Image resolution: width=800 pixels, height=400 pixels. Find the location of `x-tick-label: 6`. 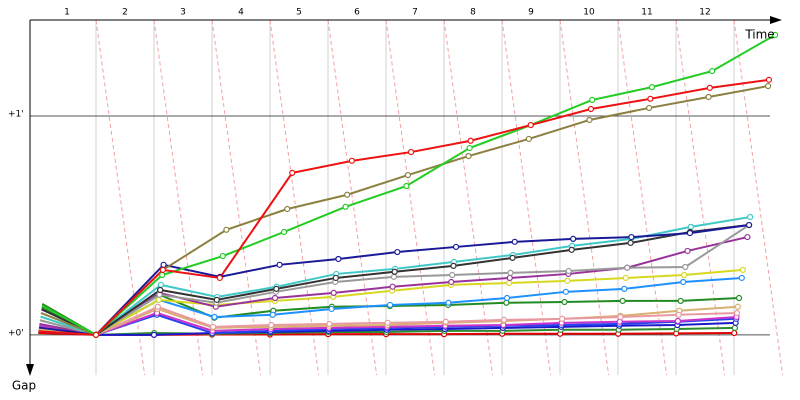

x-tick-label: 6 is located at coordinates (357, 13).